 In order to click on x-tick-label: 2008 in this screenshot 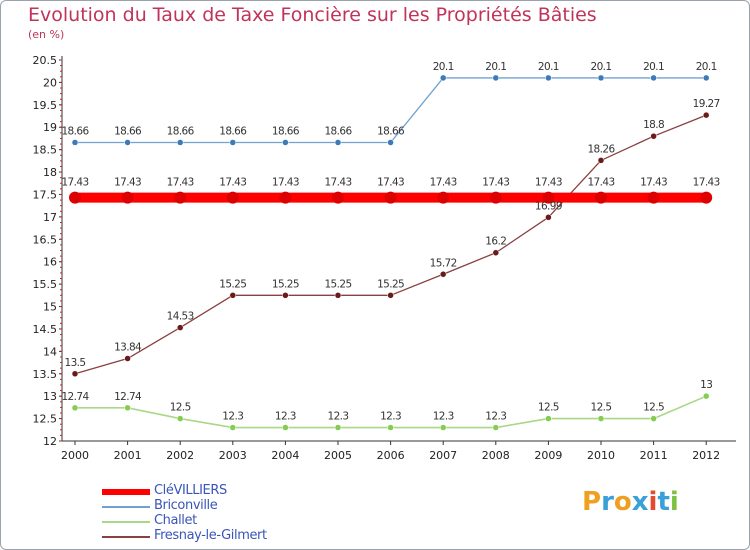, I will do `click(496, 455)`.